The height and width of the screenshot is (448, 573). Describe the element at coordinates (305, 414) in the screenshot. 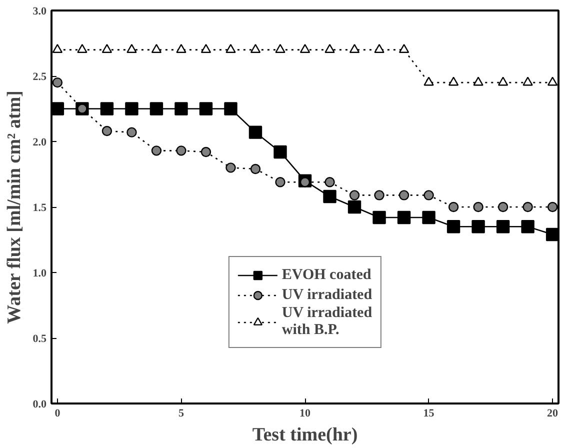

I see `x-tick-label: 10` at that location.